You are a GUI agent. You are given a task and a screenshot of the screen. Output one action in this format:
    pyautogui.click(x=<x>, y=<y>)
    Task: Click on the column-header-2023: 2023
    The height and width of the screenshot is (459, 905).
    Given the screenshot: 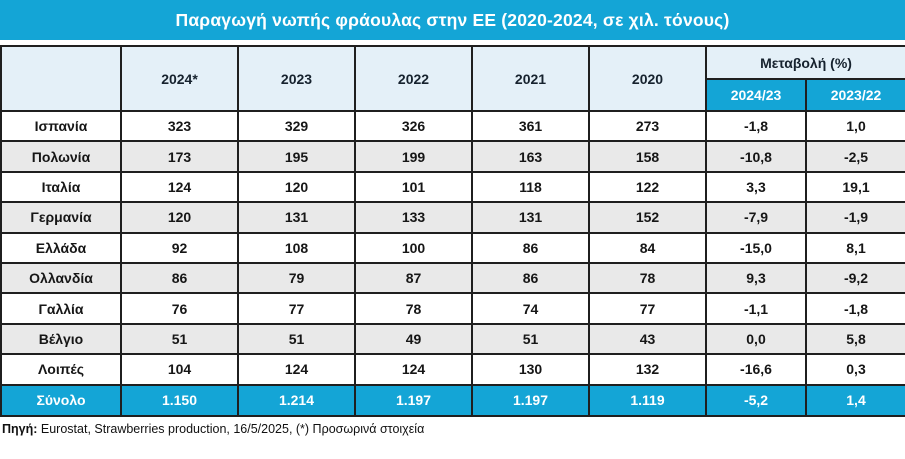 What is the action you would take?
    pyautogui.click(x=296, y=78)
    